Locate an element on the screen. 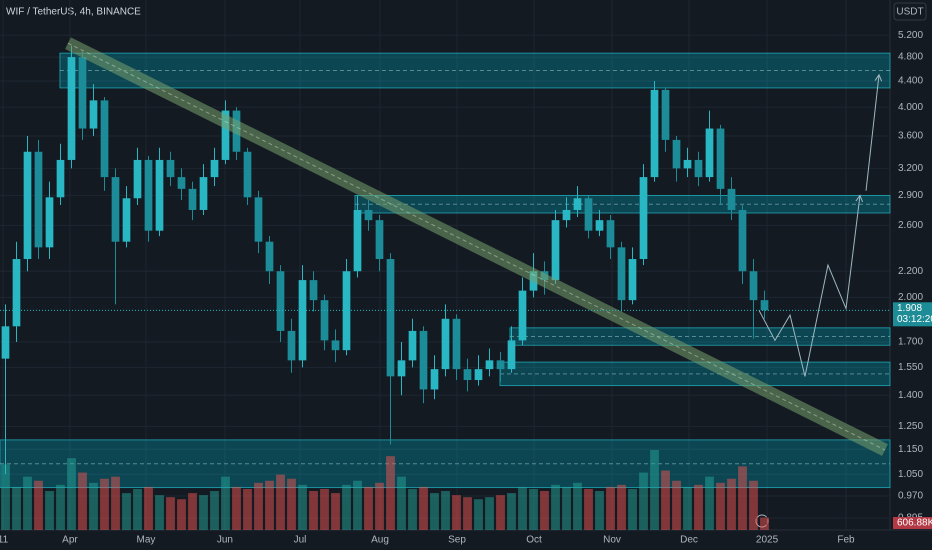  x-tick-label: Jul is located at coordinates (300, 540).